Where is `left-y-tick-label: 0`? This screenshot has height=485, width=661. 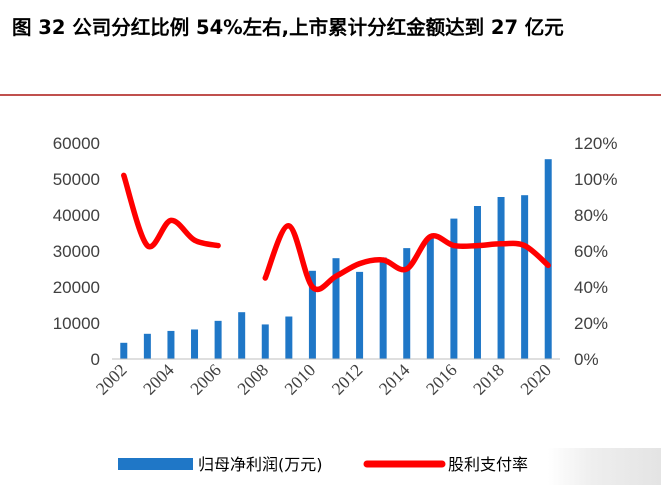 left-y-tick-label: 0 is located at coordinates (95, 359).